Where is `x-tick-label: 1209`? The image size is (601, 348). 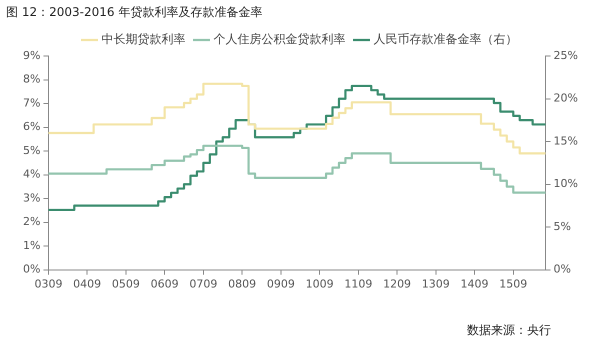 x-tick-label: 1209 is located at coordinates (397, 283).